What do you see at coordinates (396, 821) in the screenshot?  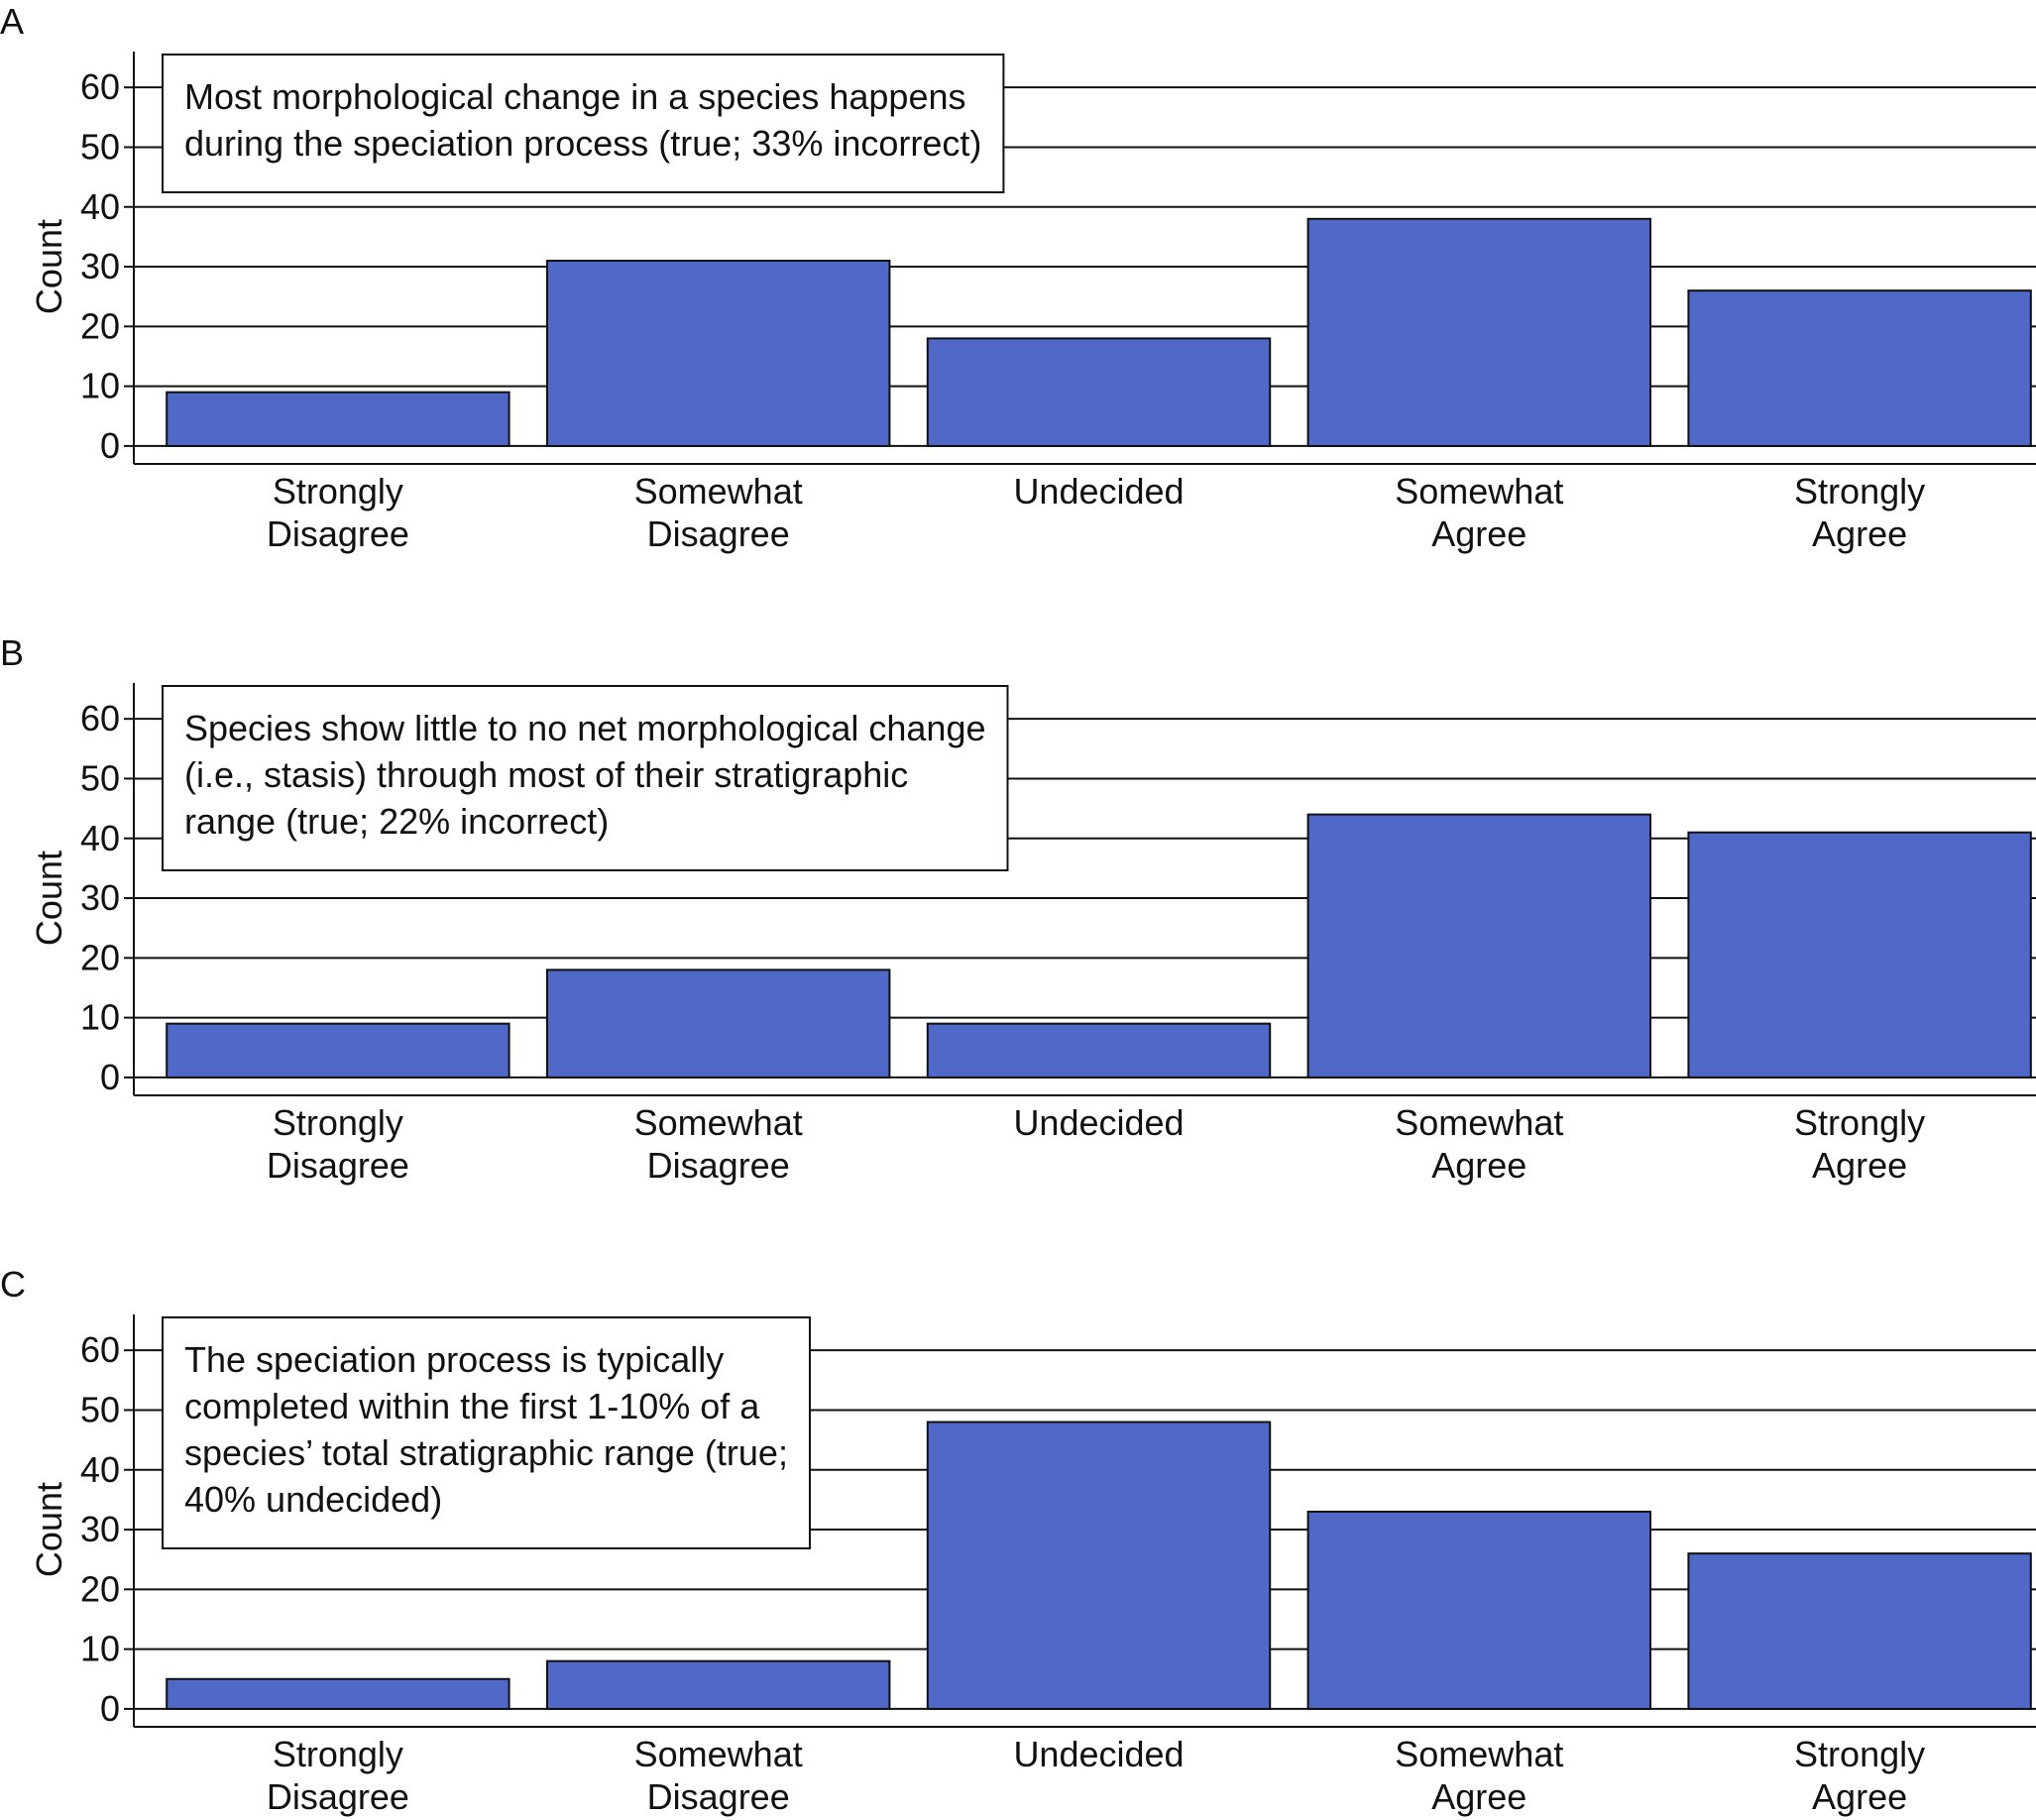 I see `annotation-text: range (true; 22% incorrect)` at bounding box center [396, 821].